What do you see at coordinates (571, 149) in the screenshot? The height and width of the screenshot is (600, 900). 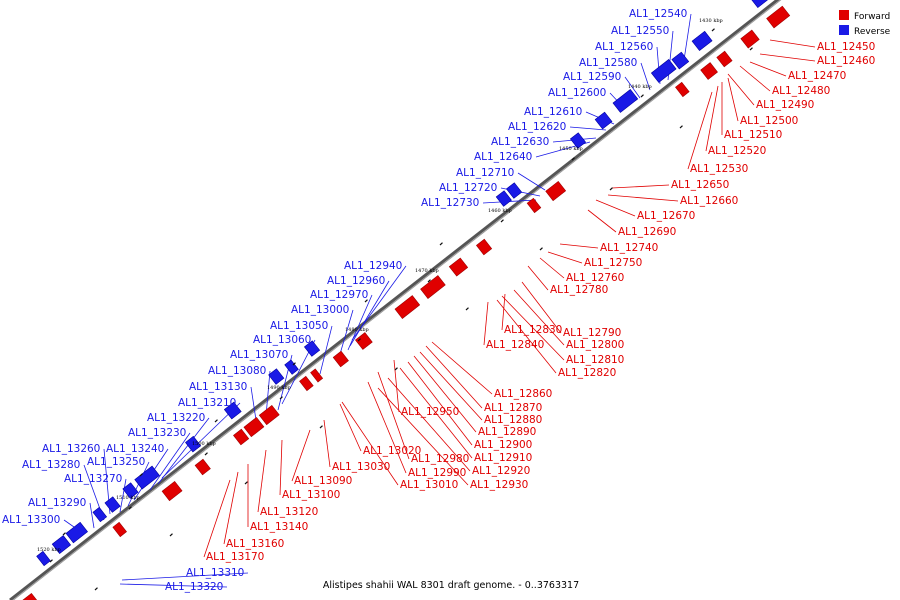 I see `scale-tick-label: 1450 kbp` at bounding box center [571, 149].